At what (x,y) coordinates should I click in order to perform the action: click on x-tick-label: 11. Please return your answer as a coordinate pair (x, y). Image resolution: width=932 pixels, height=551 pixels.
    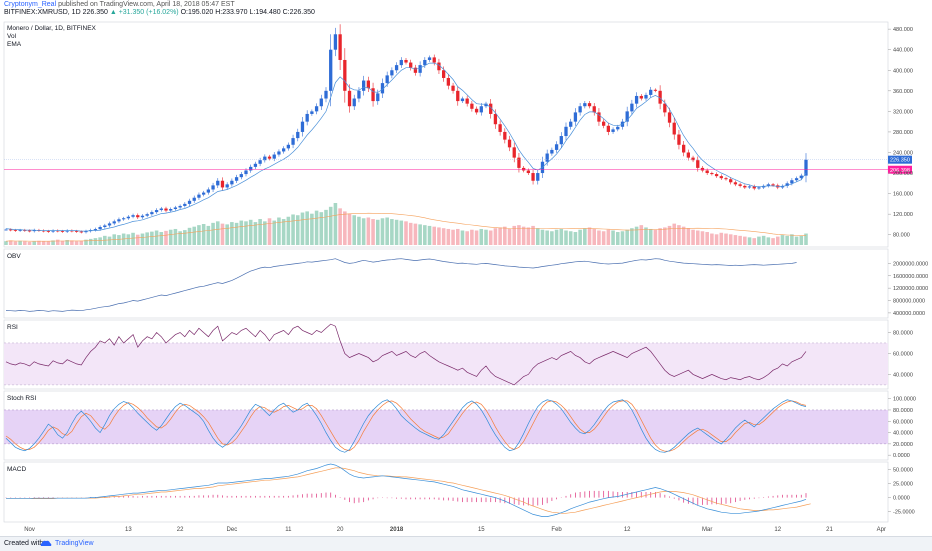
    Looking at the image, I should click on (288, 530).